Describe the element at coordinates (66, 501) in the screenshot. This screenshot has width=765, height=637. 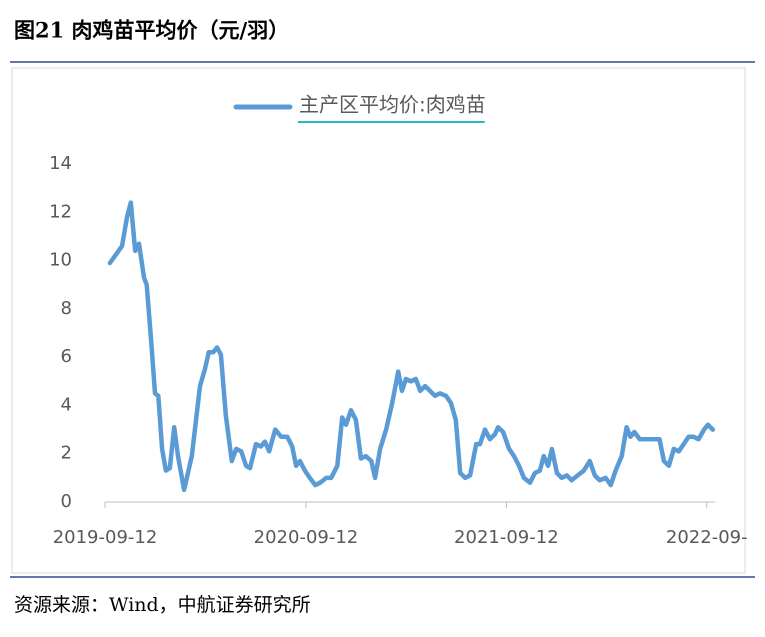
I see `y-tick-label: 0` at that location.